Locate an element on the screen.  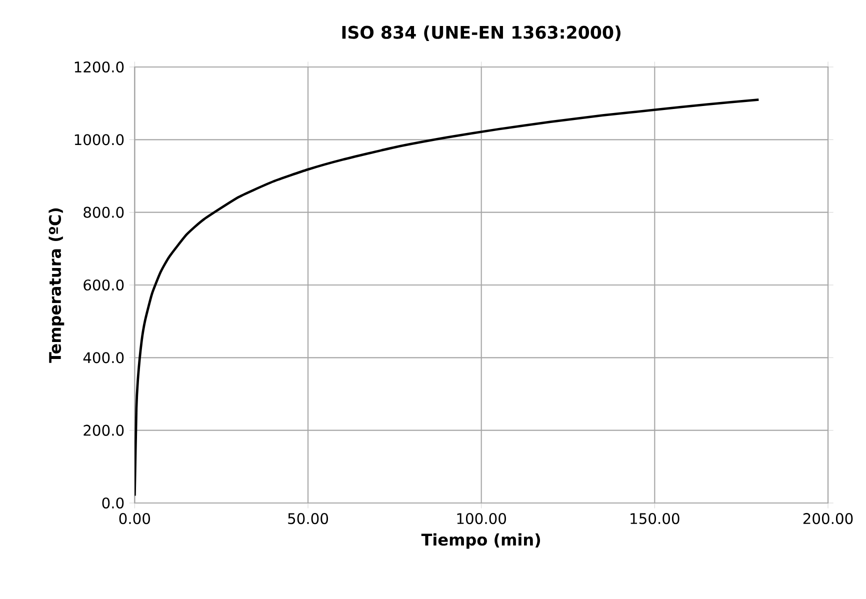
x-tick-label: 150.00 is located at coordinates (655, 518).